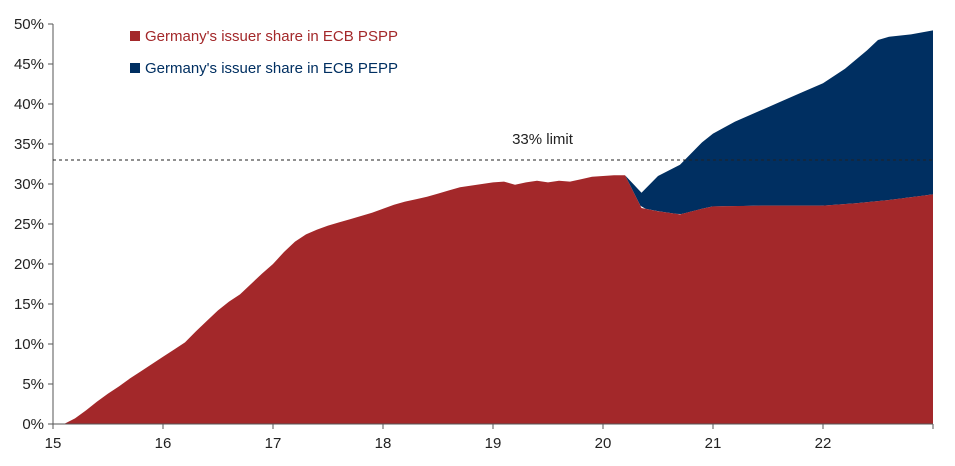  I want to click on legend-item-pspp: Germany's issuer share in ECB PSPP, so click(264, 36).